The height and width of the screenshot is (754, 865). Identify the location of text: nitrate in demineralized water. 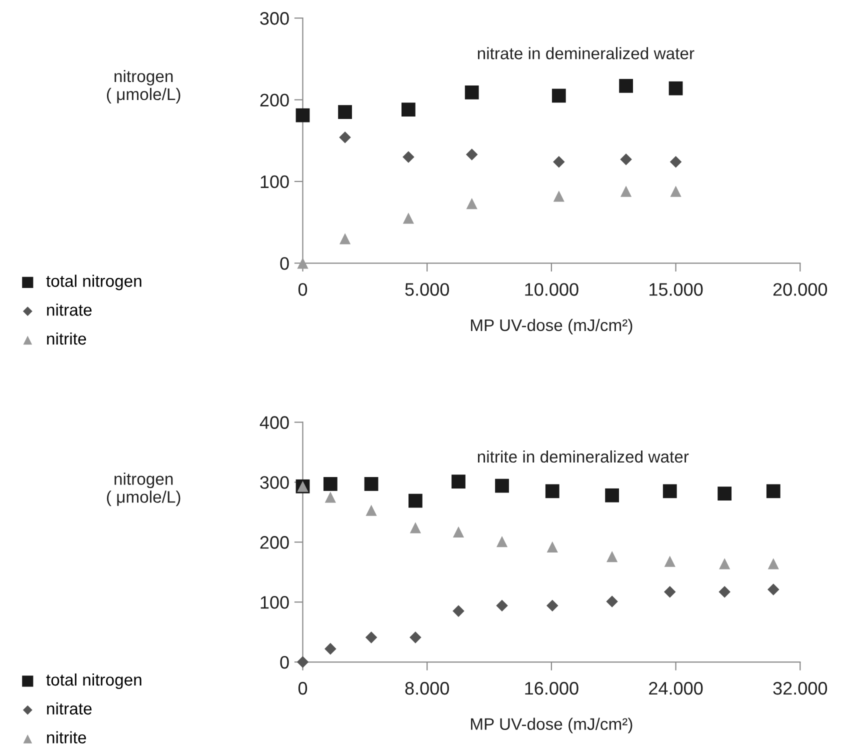
(586, 53).